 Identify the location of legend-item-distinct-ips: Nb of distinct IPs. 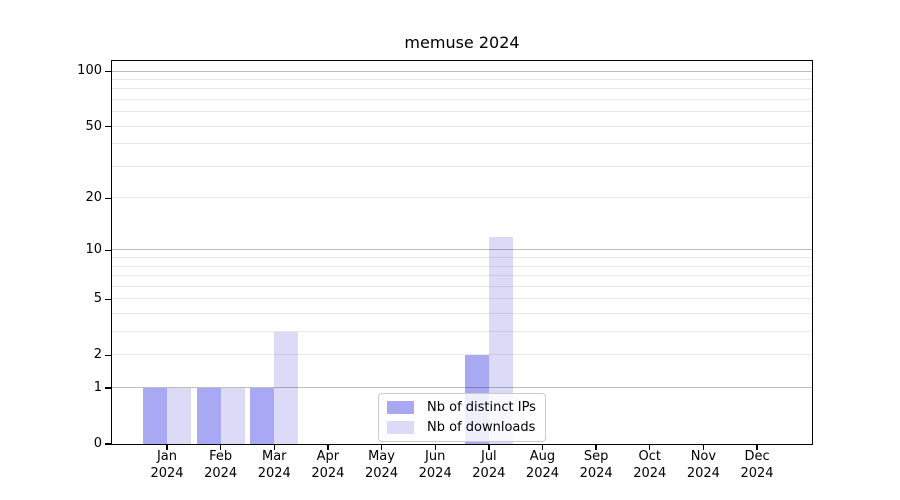
(461, 407).